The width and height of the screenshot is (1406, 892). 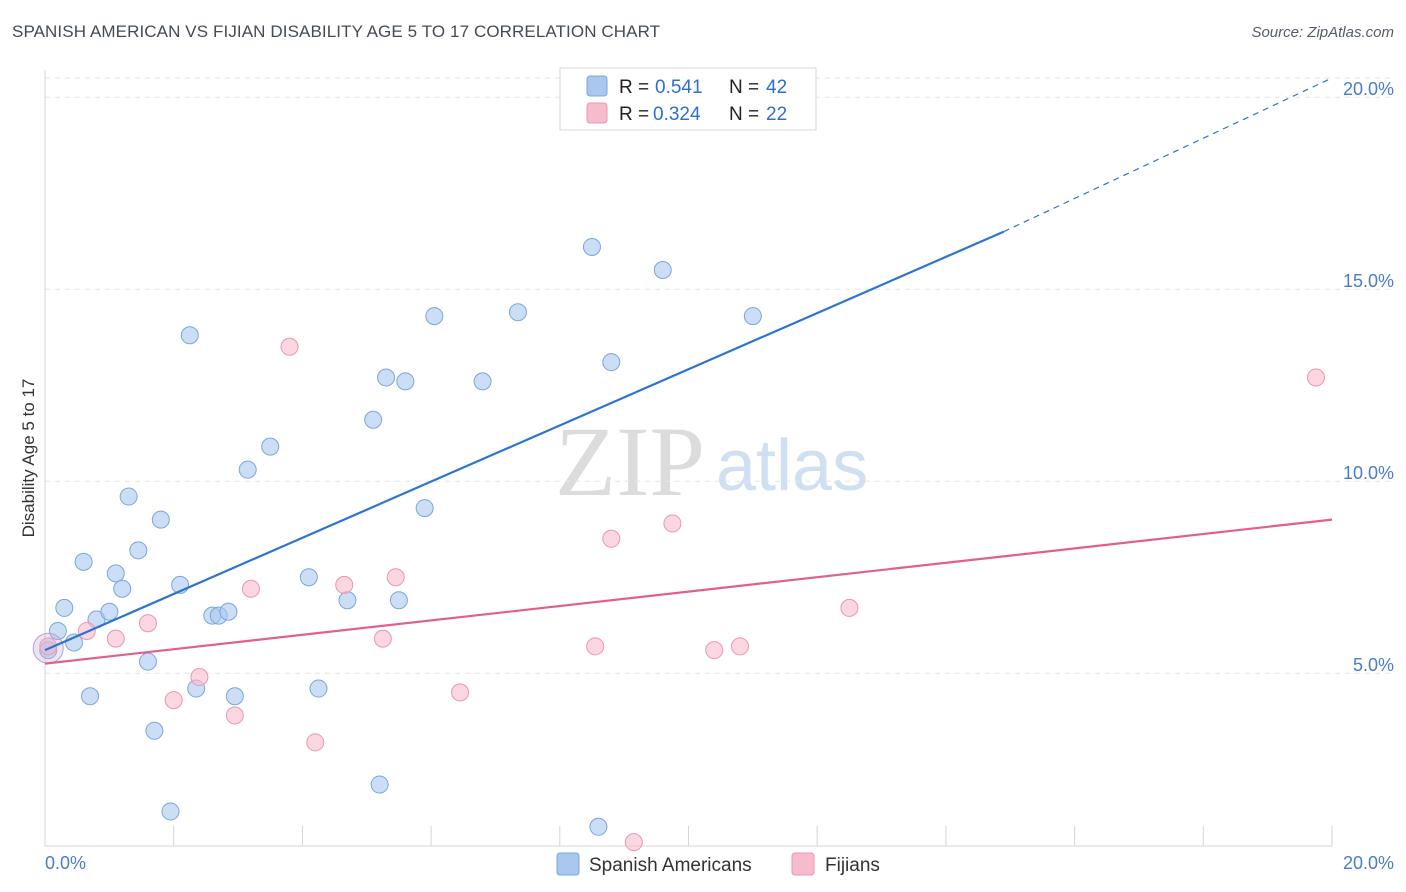 What do you see at coordinates (1373, 665) in the screenshot?
I see `y-tick-label-0: 5.0%` at bounding box center [1373, 665].